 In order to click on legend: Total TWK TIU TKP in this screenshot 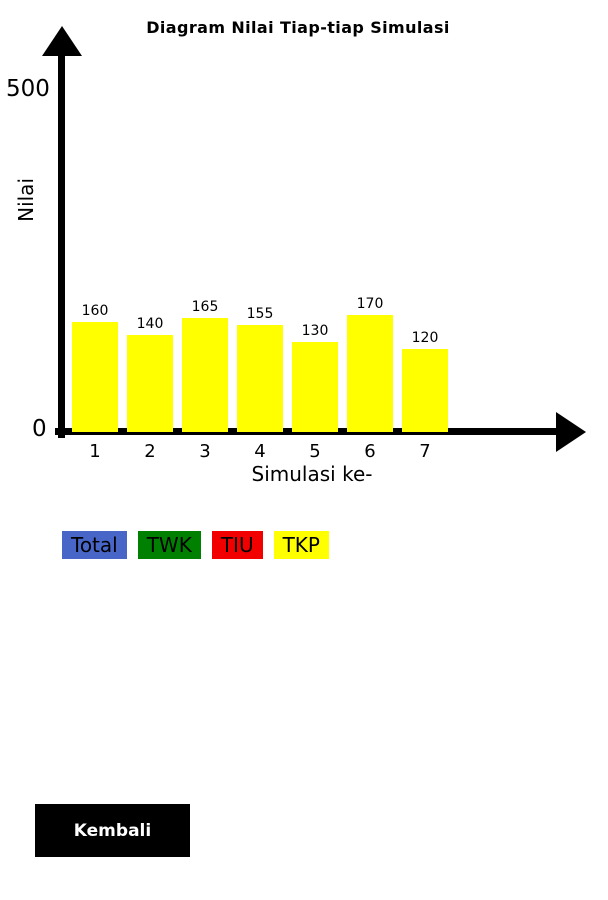, I will do `click(195, 545)`.